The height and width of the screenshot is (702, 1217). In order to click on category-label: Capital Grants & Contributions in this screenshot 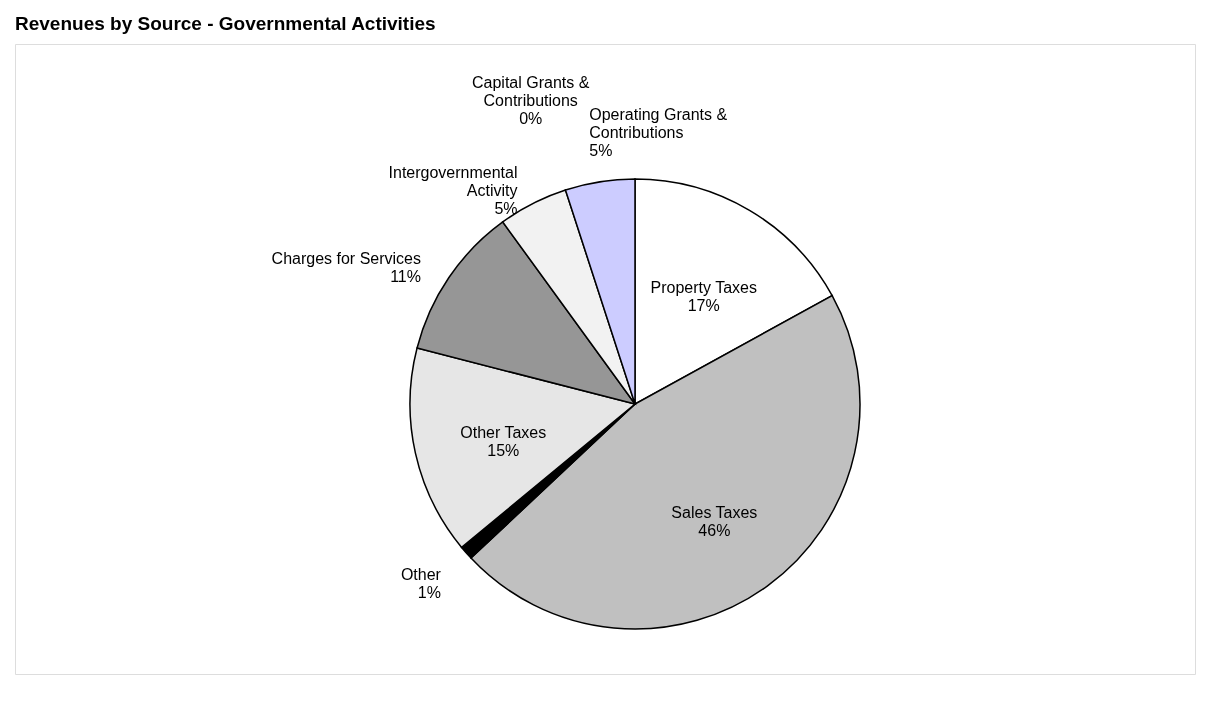, I will do `click(531, 92)`.